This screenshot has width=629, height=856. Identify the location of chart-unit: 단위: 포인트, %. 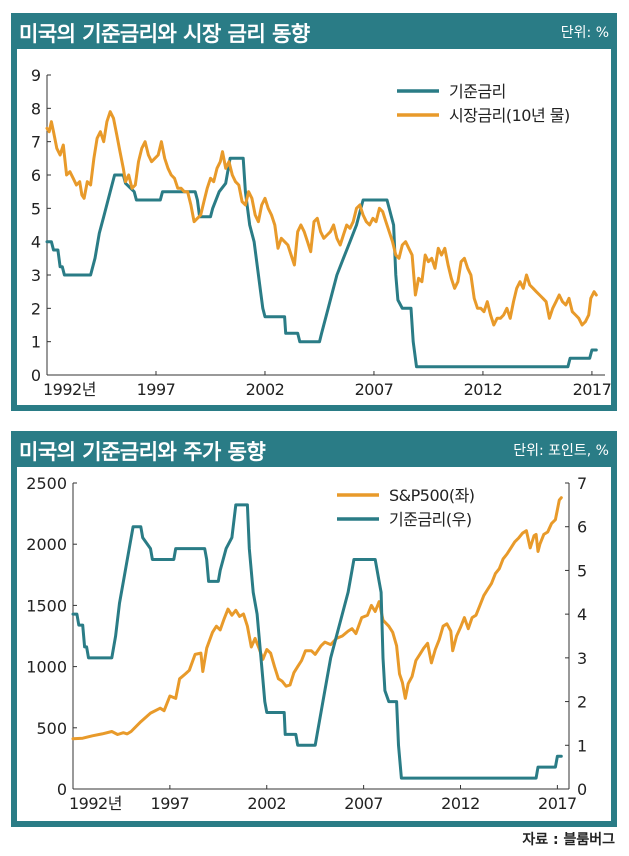
(561, 451).